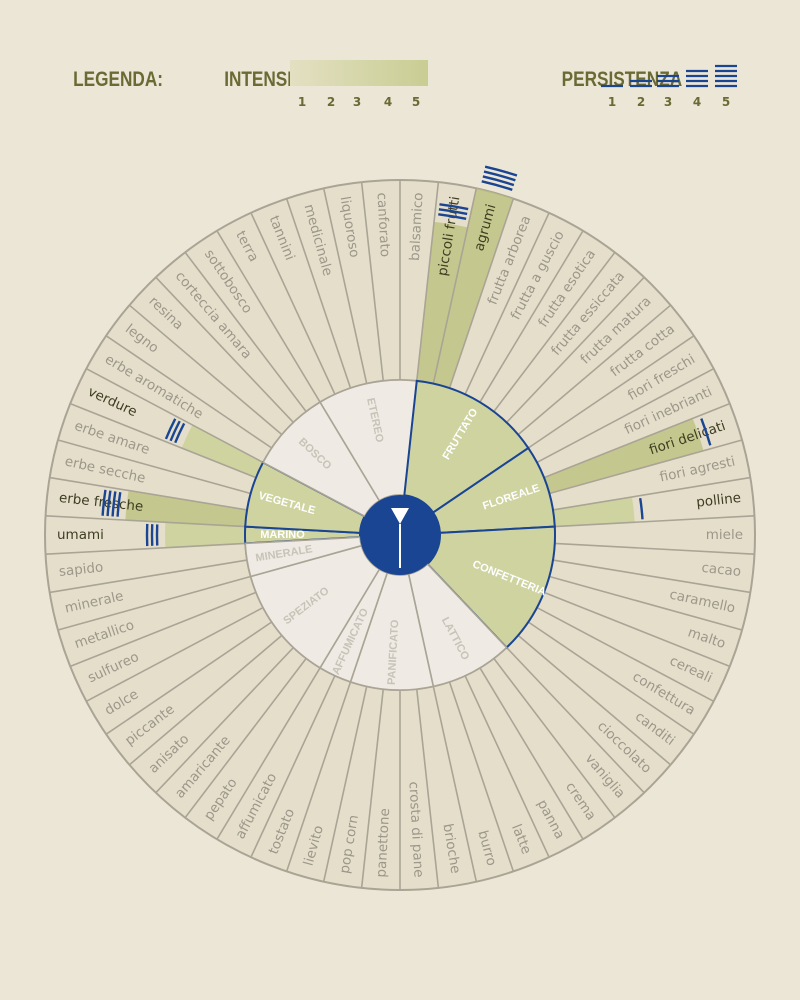  What do you see at coordinates (453, 212) in the screenshot?
I see `persistence-mark-piccoli-frutti` at bounding box center [453, 212].